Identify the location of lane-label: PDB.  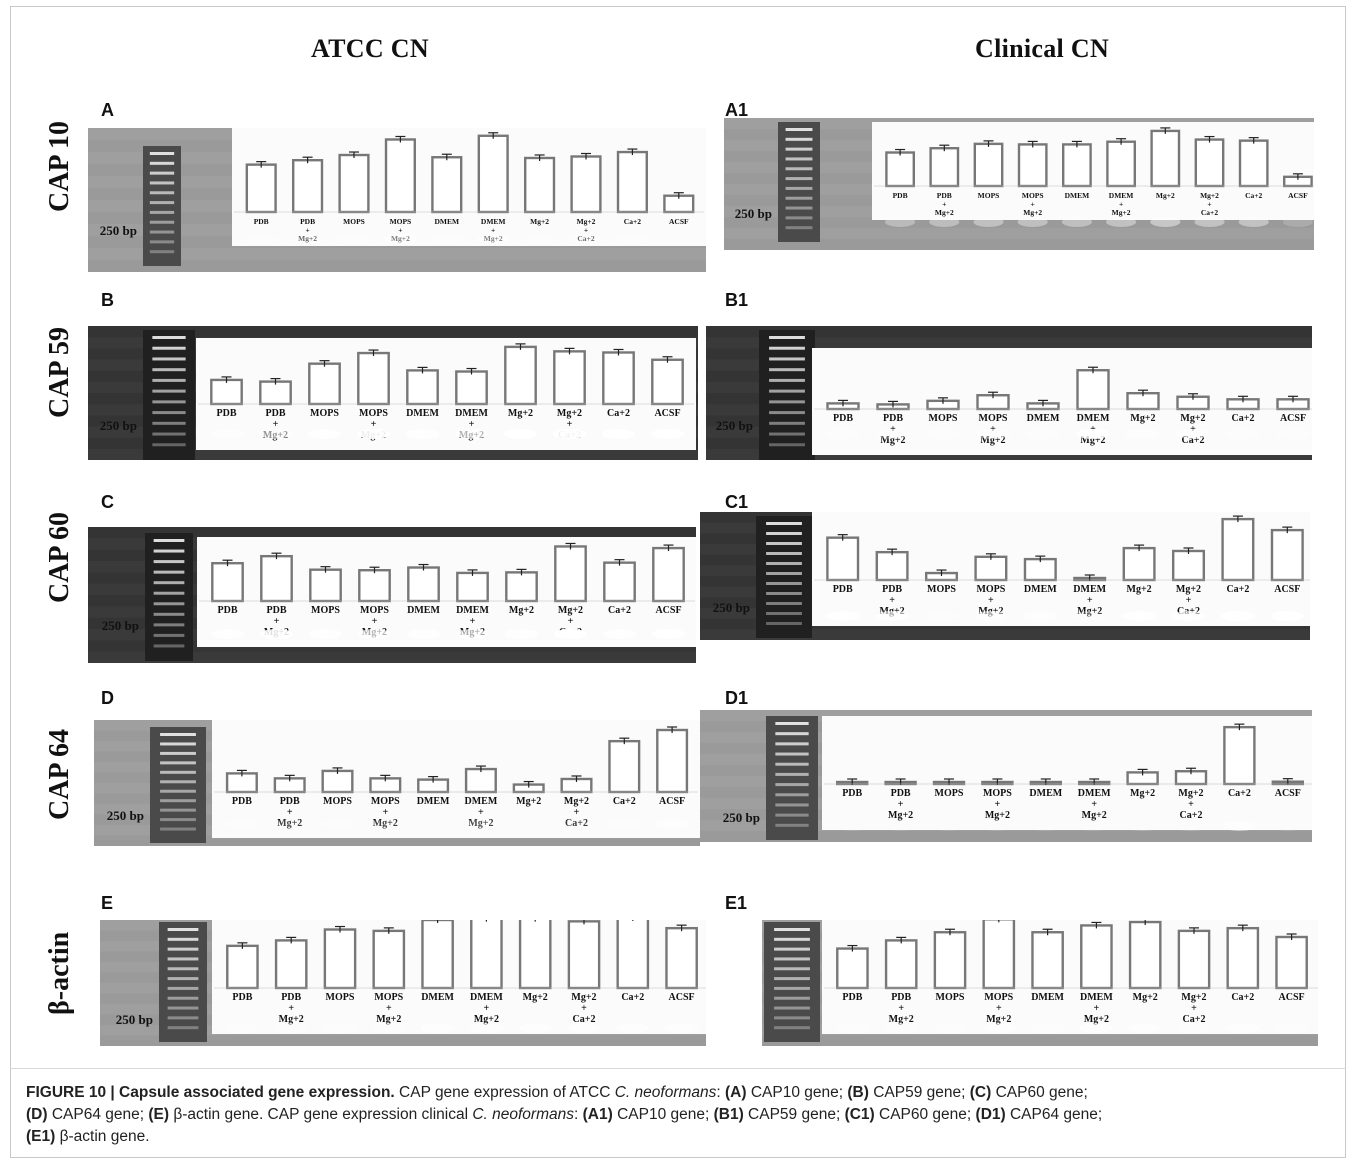
(892, 589).